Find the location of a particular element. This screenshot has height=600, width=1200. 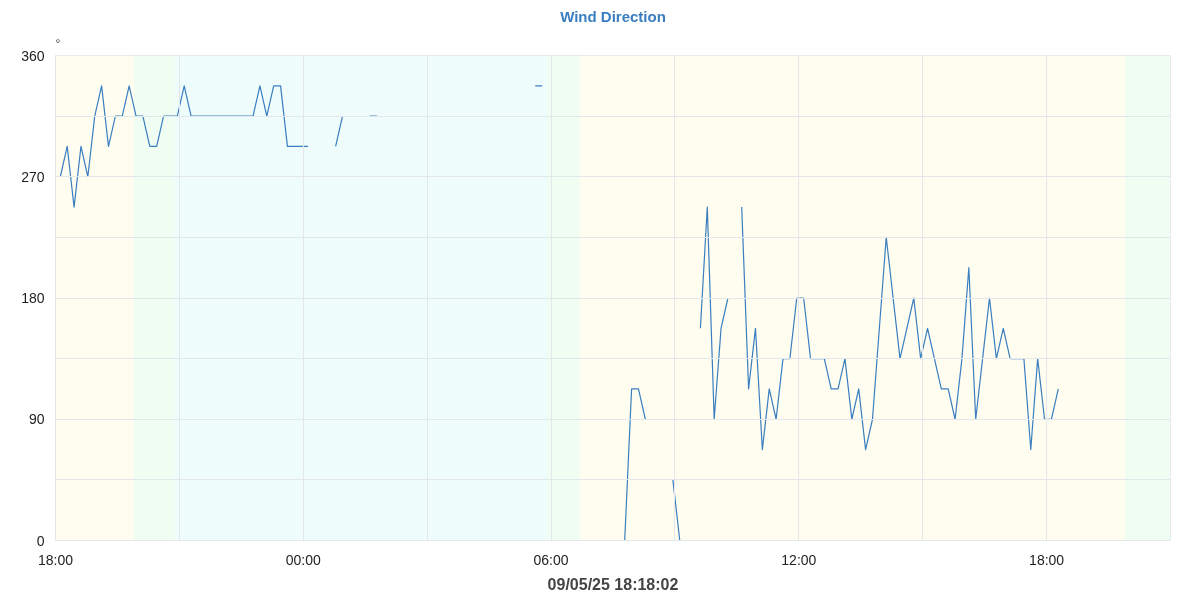

x-axis-title: 09/05/25 18:18:02 is located at coordinates (613, 584).